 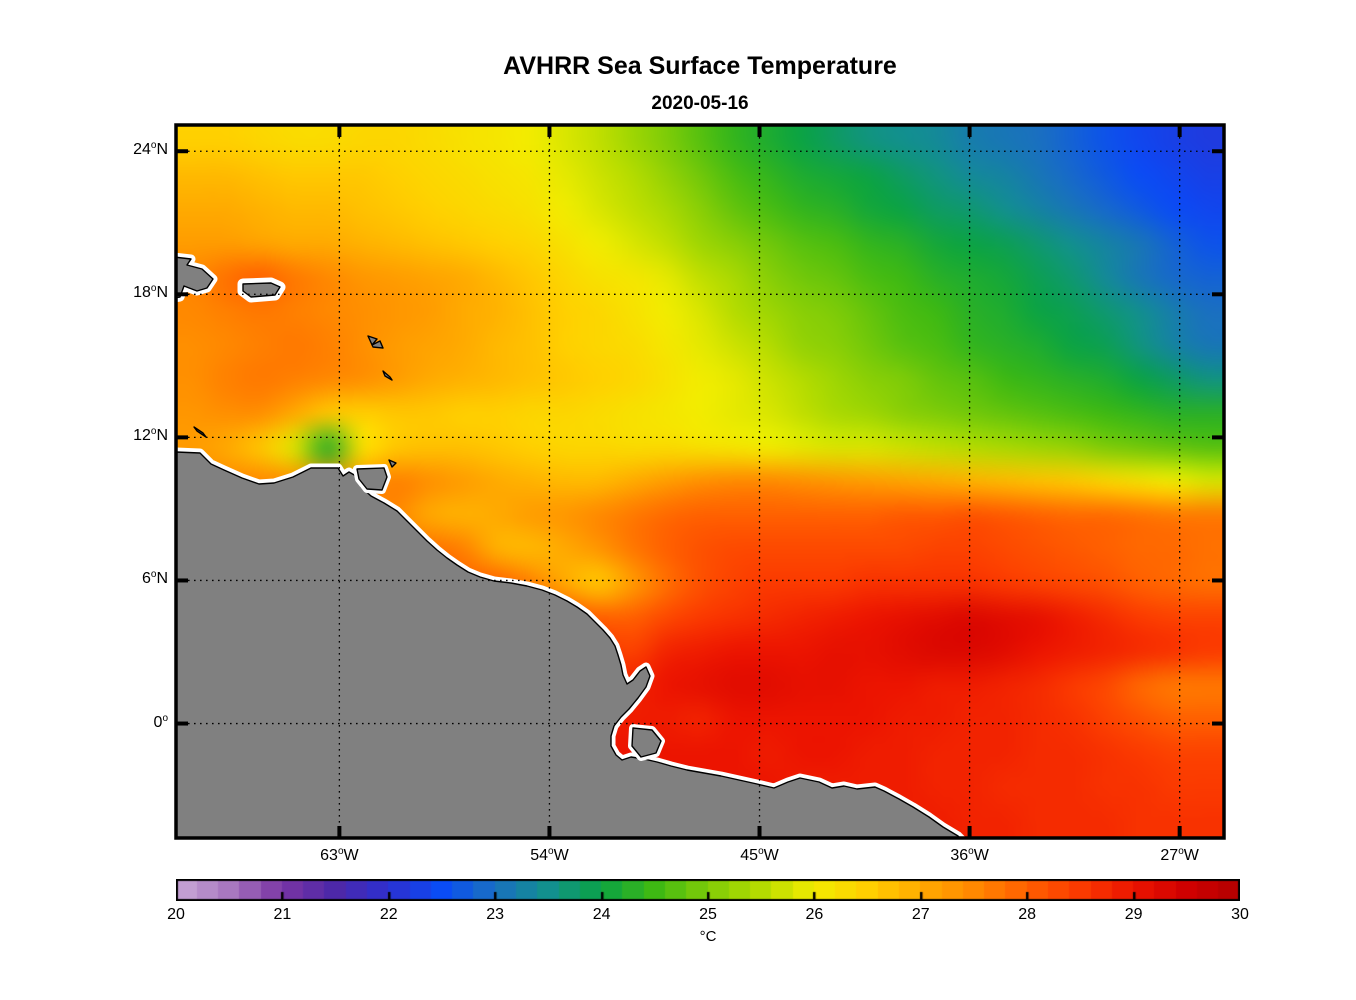 I want to click on y-axis-tick-label: 6oN, so click(x=154, y=578).